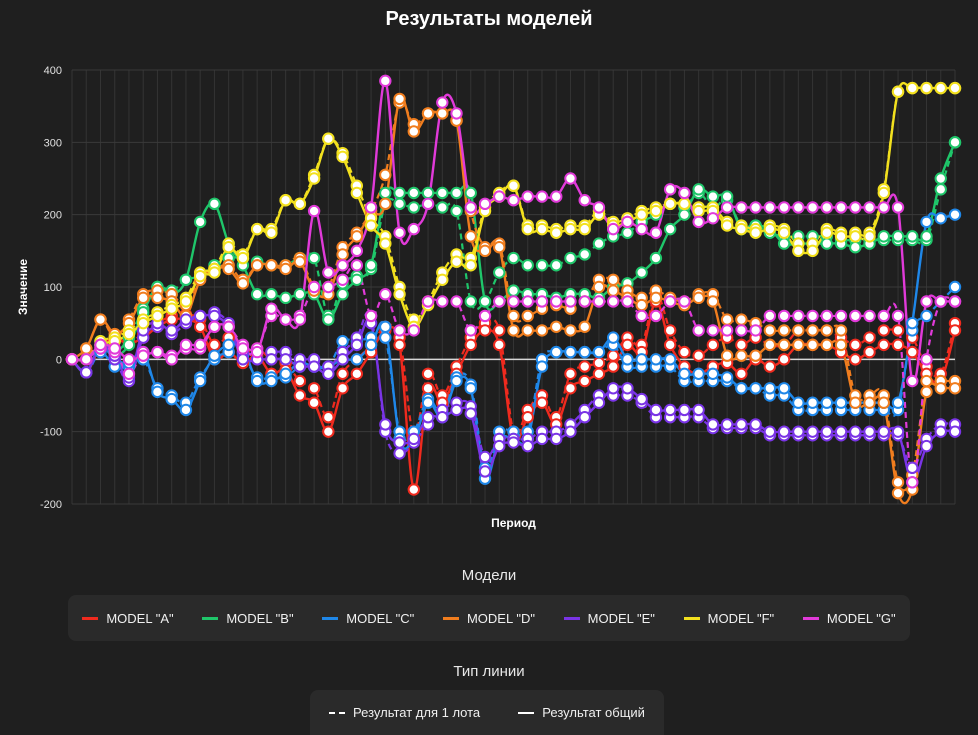  I want to click on y-tick-label: 0, so click(59, 360).